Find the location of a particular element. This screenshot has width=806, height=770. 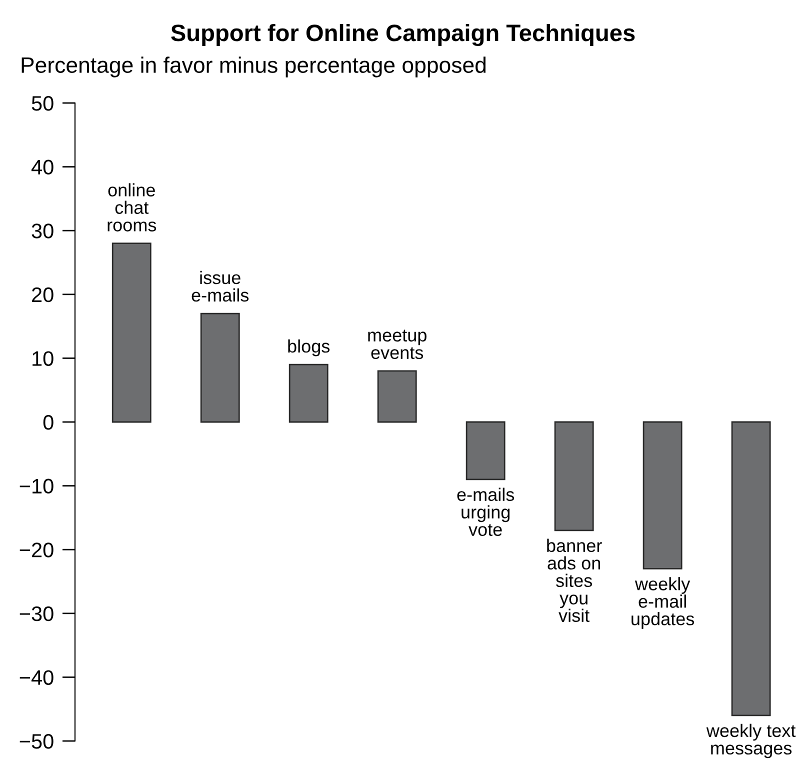

y-tick-label: −30 is located at coordinates (37, 614).